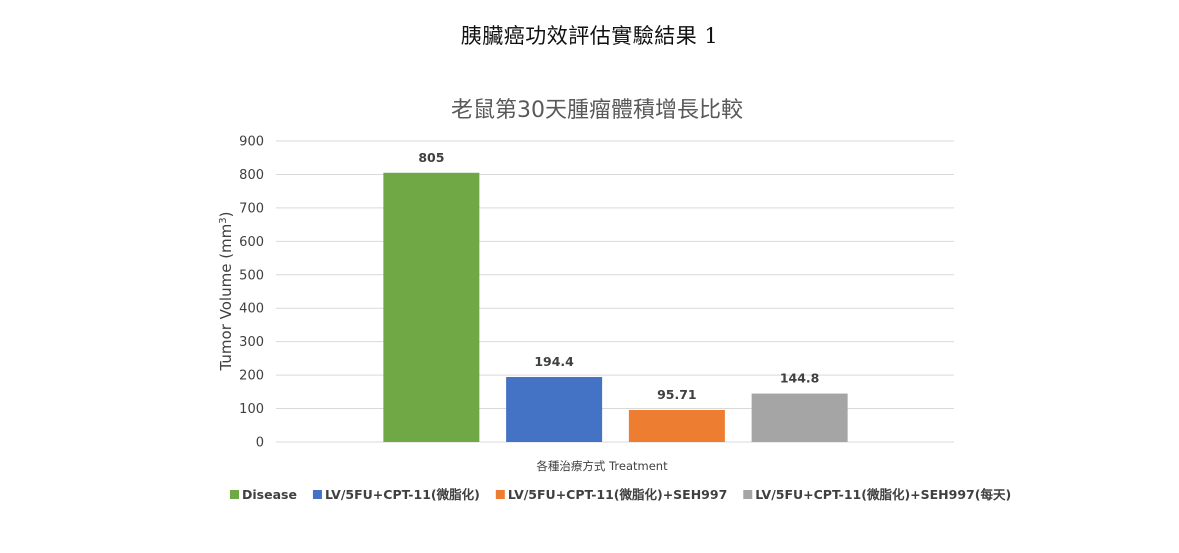 The height and width of the screenshot is (553, 1179). What do you see at coordinates (260, 443) in the screenshot?
I see `y-tick-label: 0` at bounding box center [260, 443].